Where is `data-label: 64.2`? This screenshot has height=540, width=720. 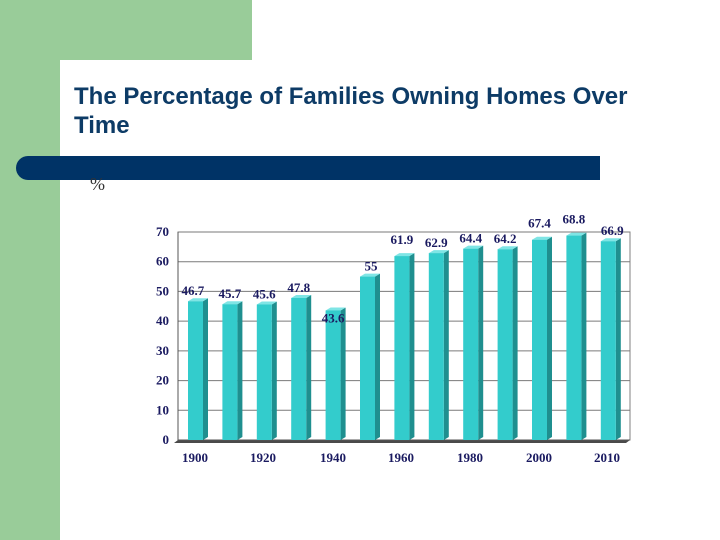
data-label: 64.2 is located at coordinates (505, 238).